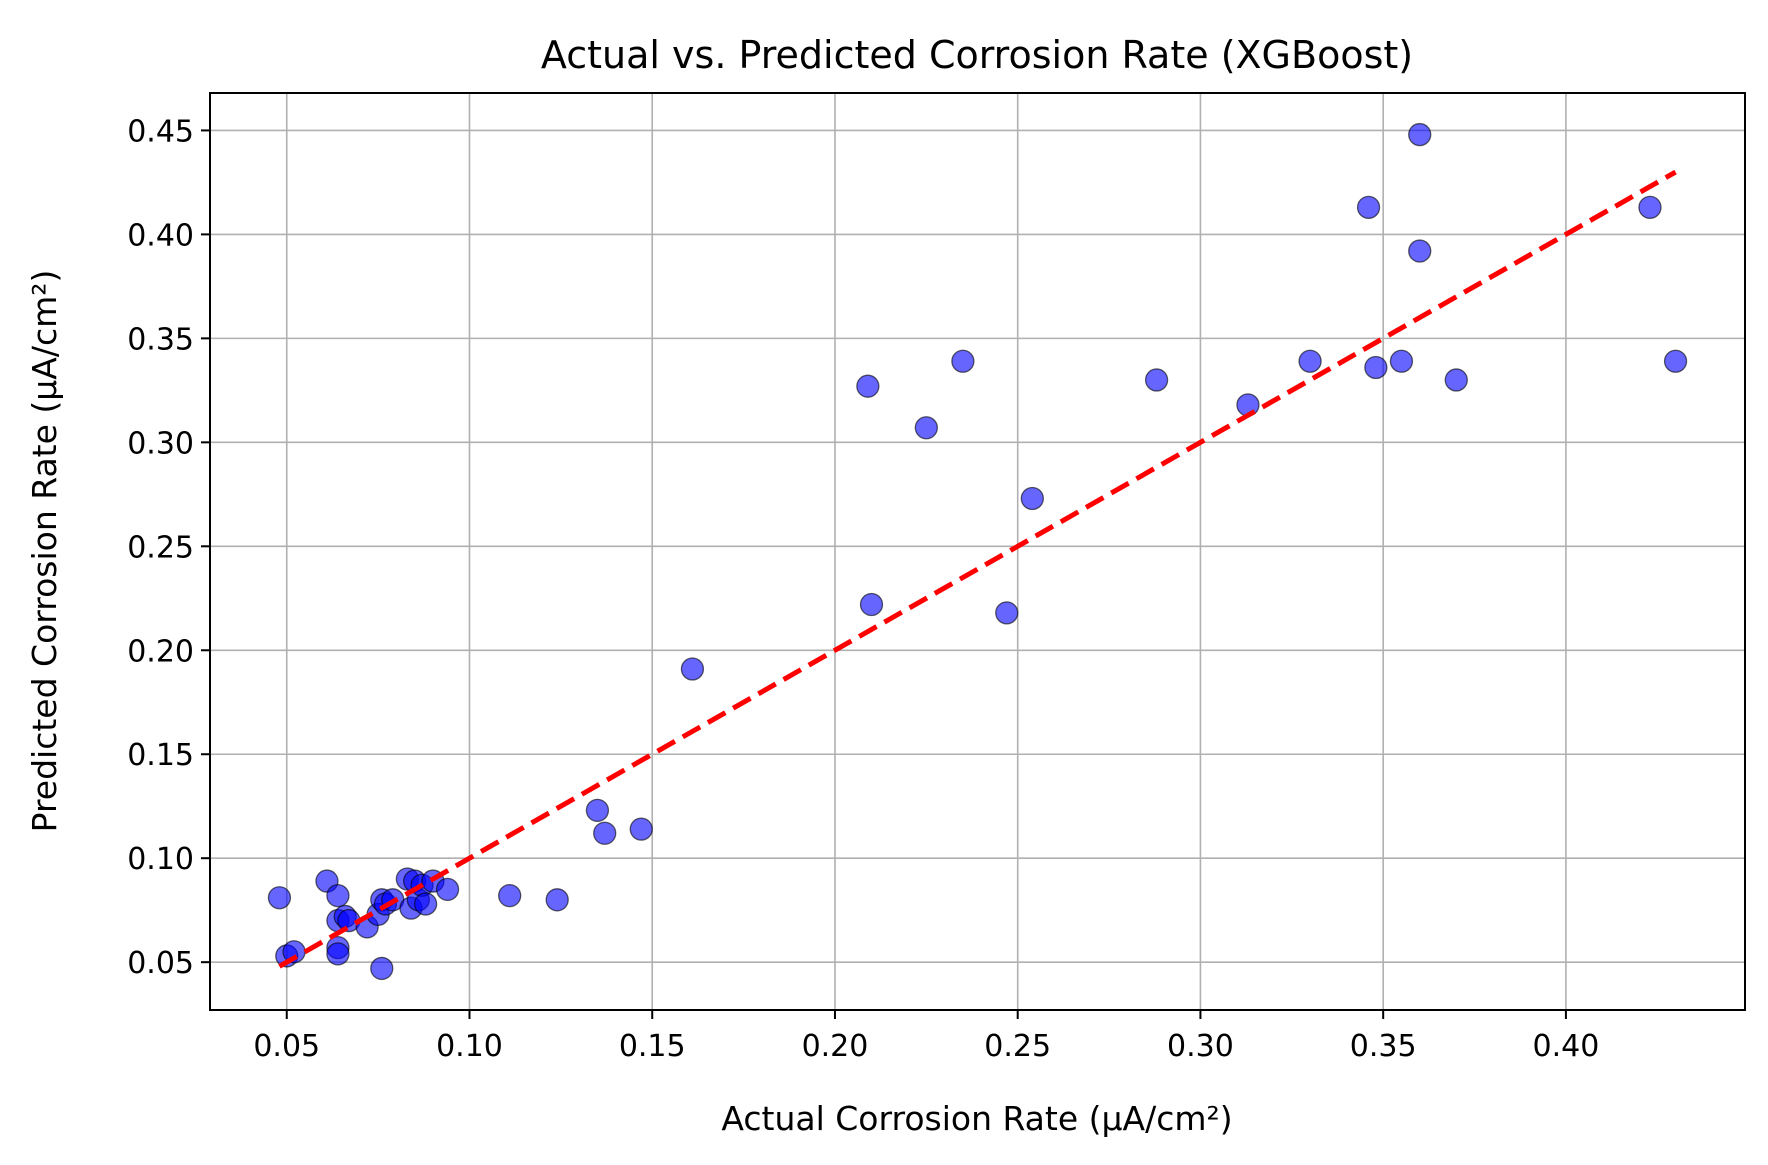  I want to click on y-tick-label: 0.35, so click(160, 339).